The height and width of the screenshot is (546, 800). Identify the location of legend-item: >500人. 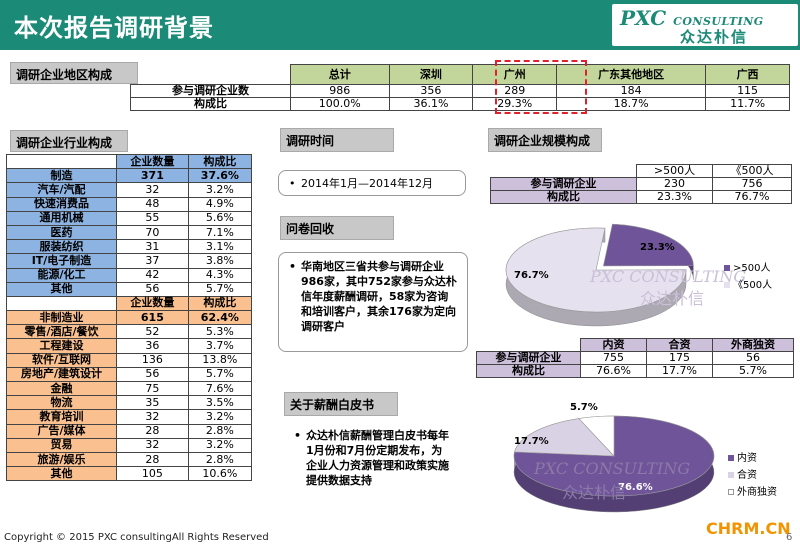
(748, 270).